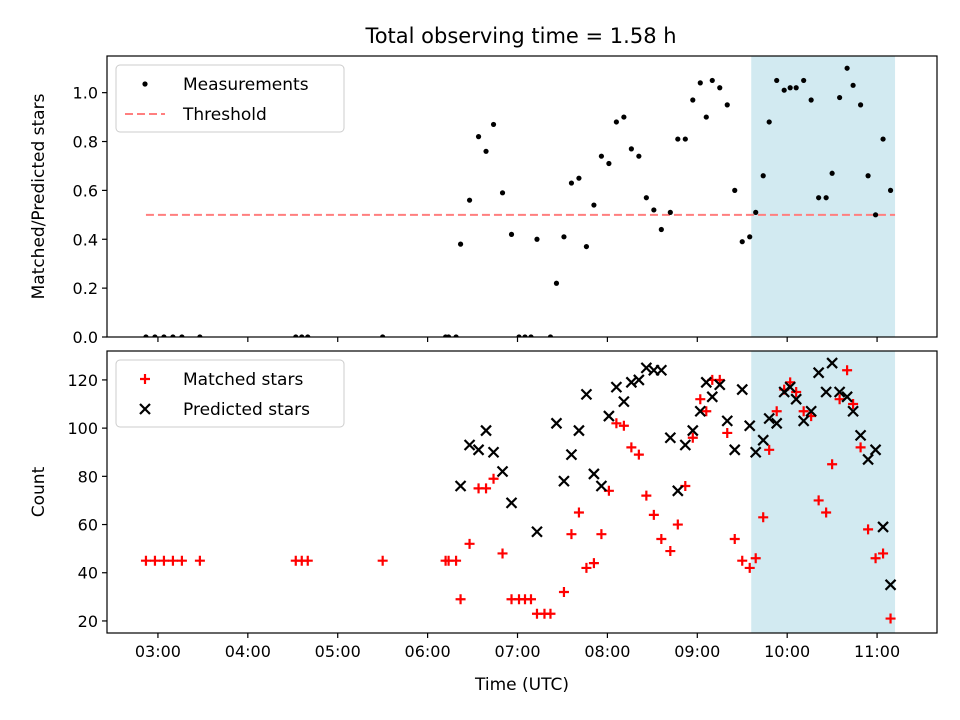 This screenshot has height=720, width=960. What do you see at coordinates (85, 337) in the screenshot?
I see `y-tick-label: 0.0` at bounding box center [85, 337].